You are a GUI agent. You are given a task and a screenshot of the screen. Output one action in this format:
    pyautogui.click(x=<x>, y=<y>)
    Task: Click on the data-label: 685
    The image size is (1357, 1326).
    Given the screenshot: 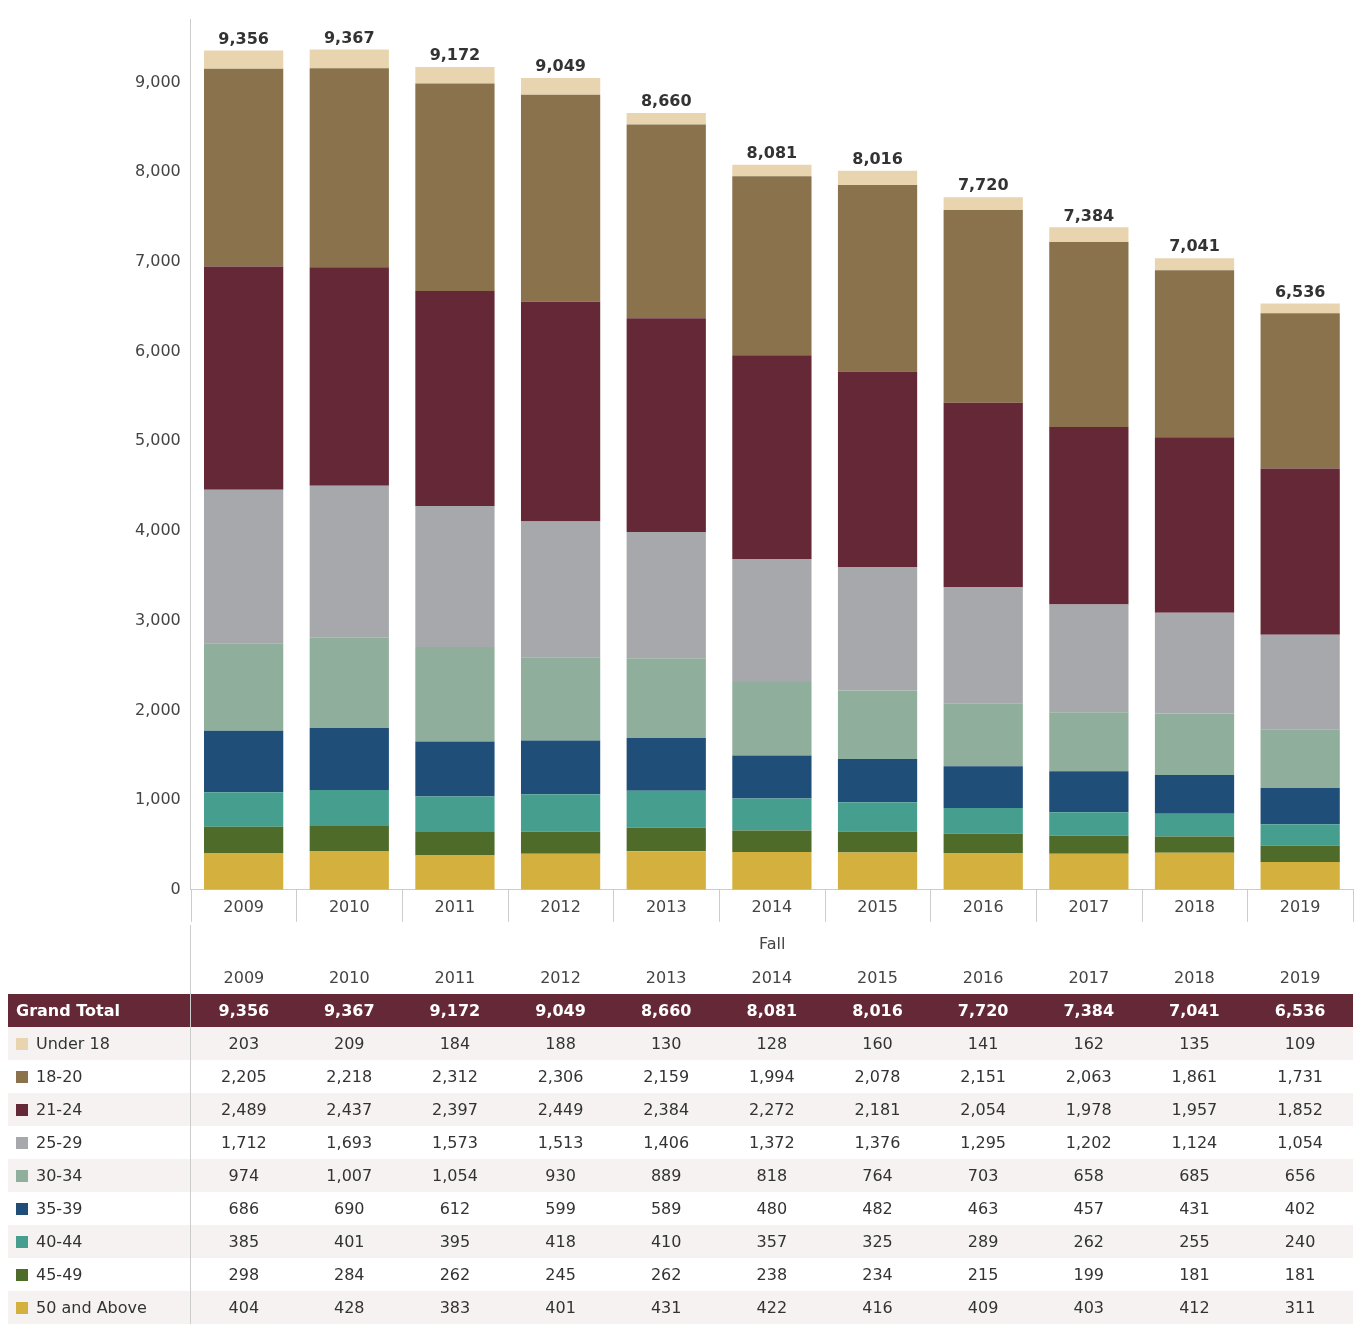 What is the action you would take?
    pyautogui.click(x=1194, y=1175)
    